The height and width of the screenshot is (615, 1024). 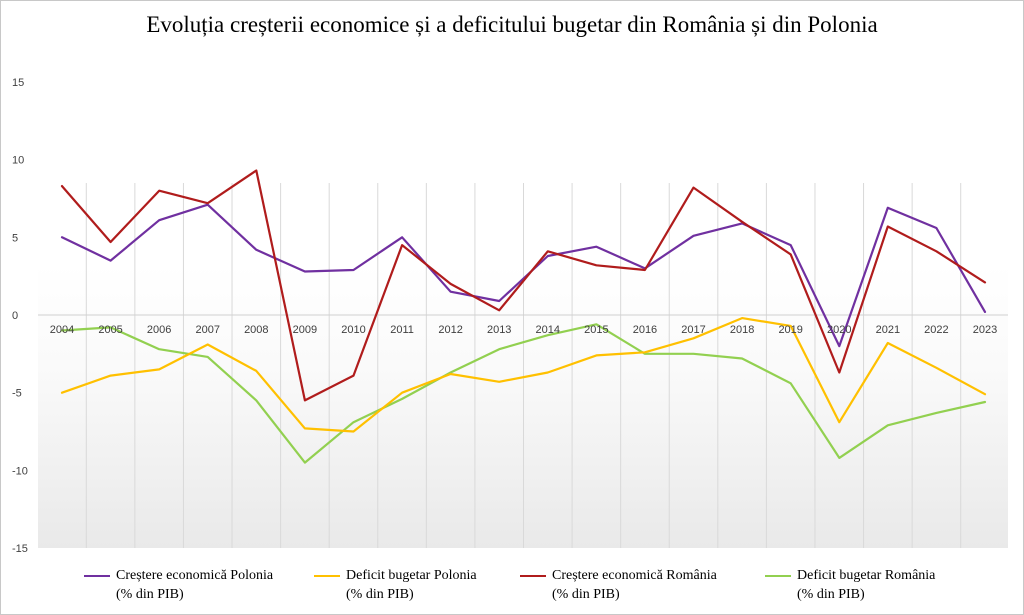 I want to click on legend-label-line: Deficit bugetar România, so click(x=866, y=575).